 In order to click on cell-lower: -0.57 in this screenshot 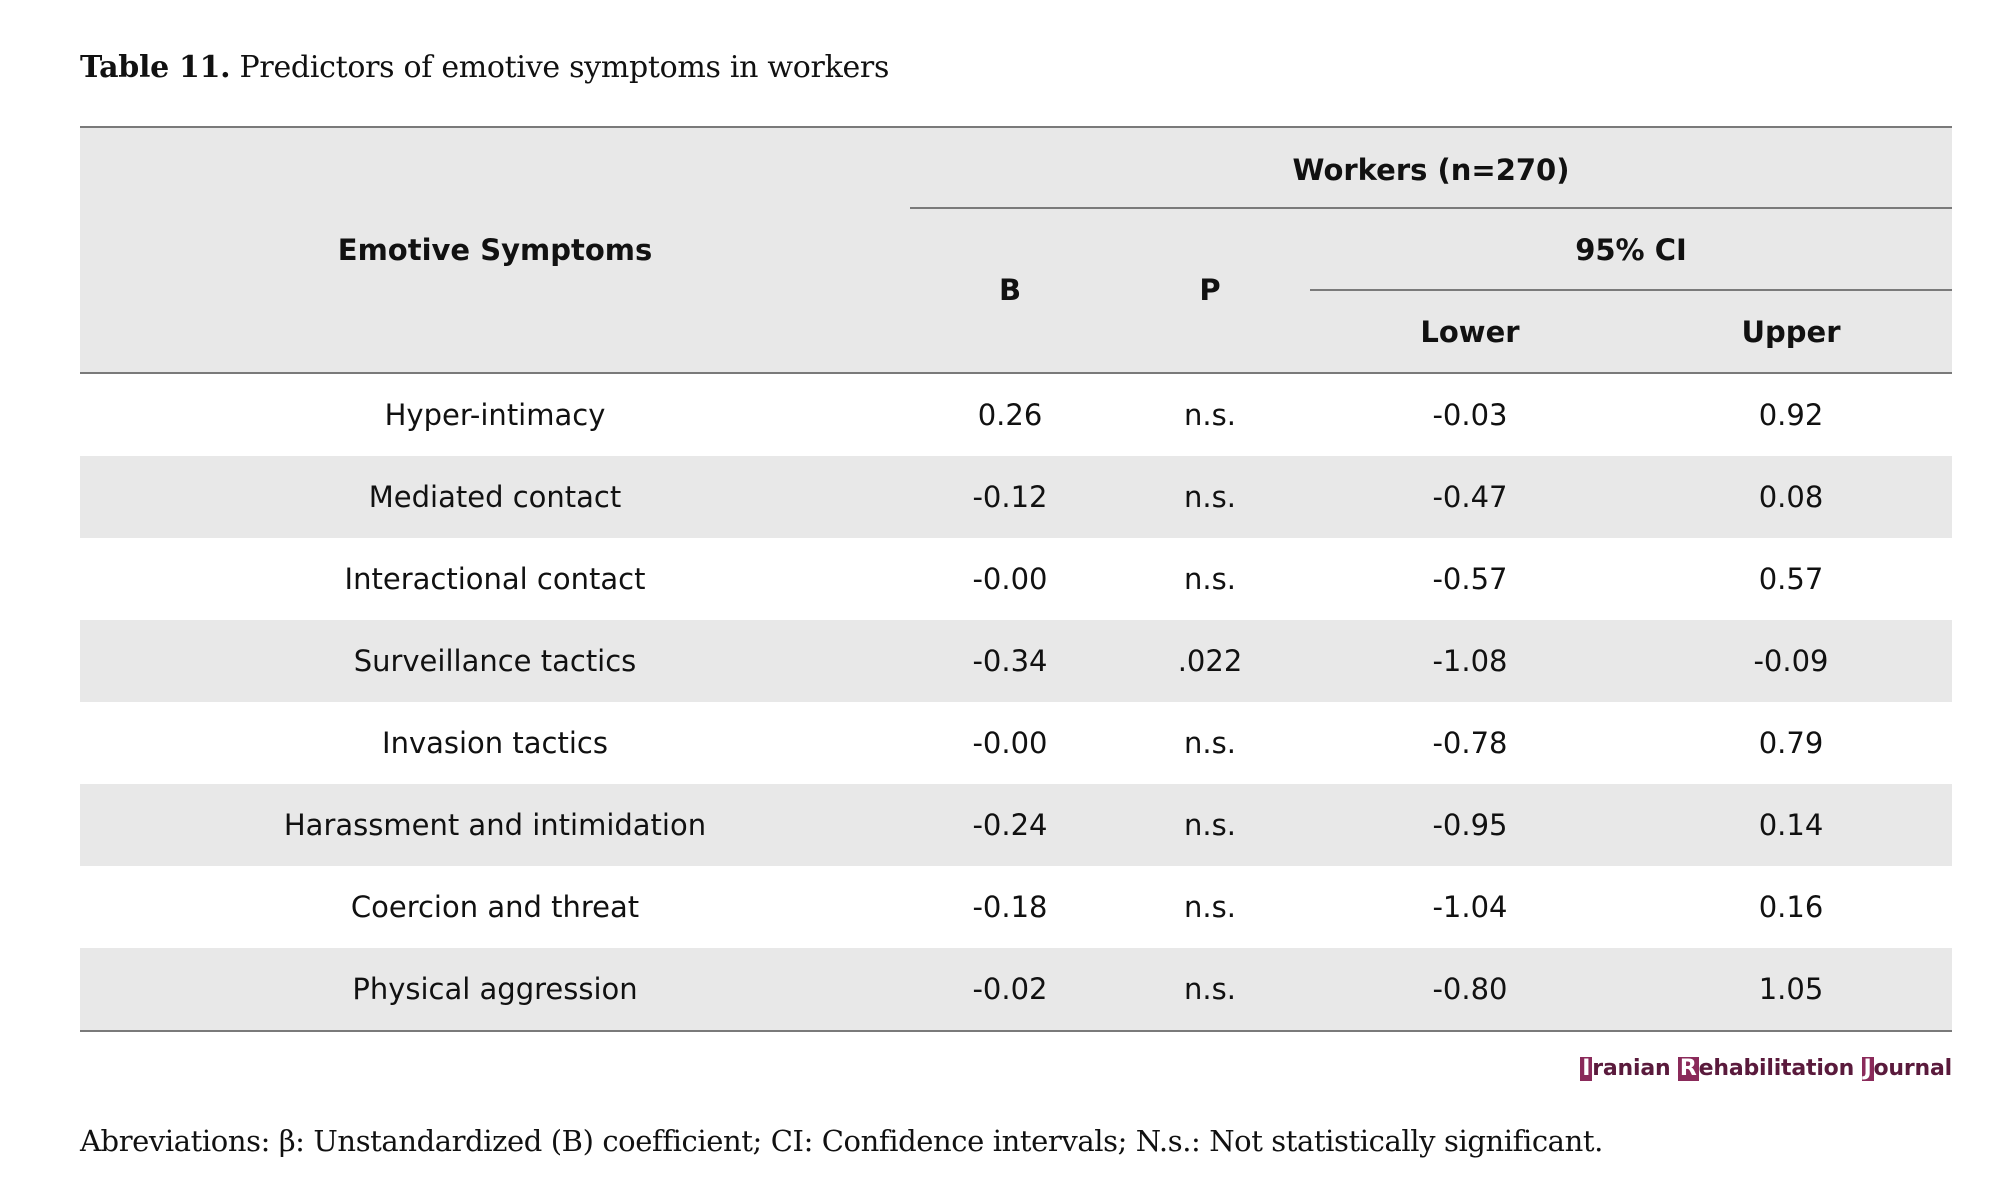, I will do `click(1470, 579)`.